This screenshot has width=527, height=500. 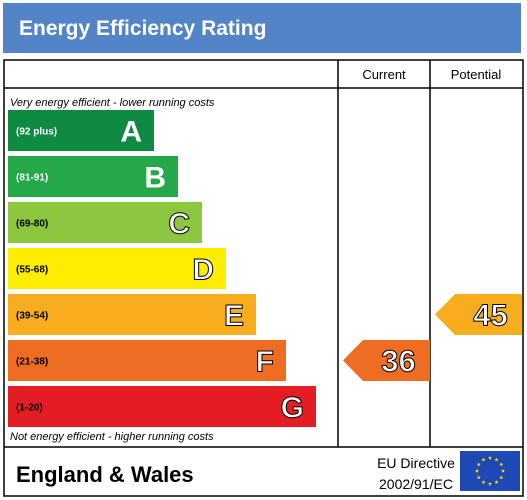 What do you see at coordinates (432, 337) in the screenshot?
I see `rating-arrows: 36 45` at bounding box center [432, 337].